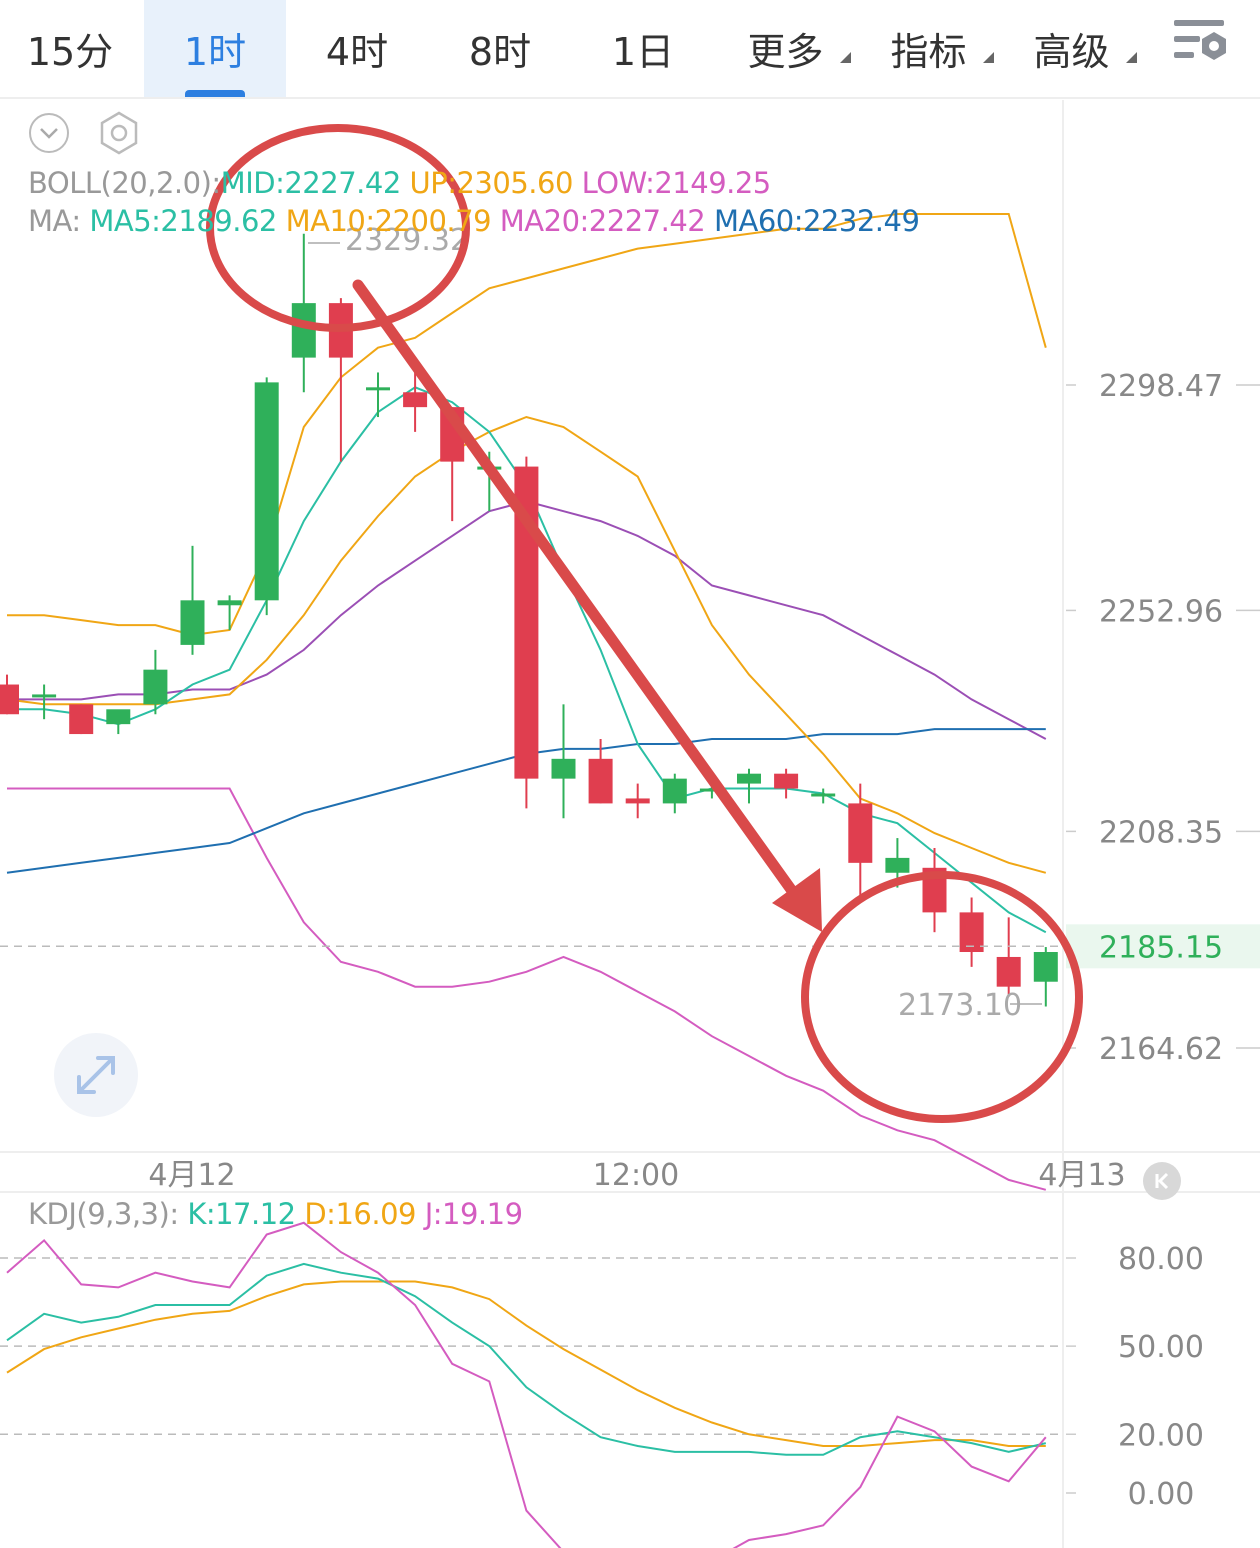 This screenshot has height=1548, width=1260. I want to click on kdj-tick-label: 50.00, so click(1161, 1347).